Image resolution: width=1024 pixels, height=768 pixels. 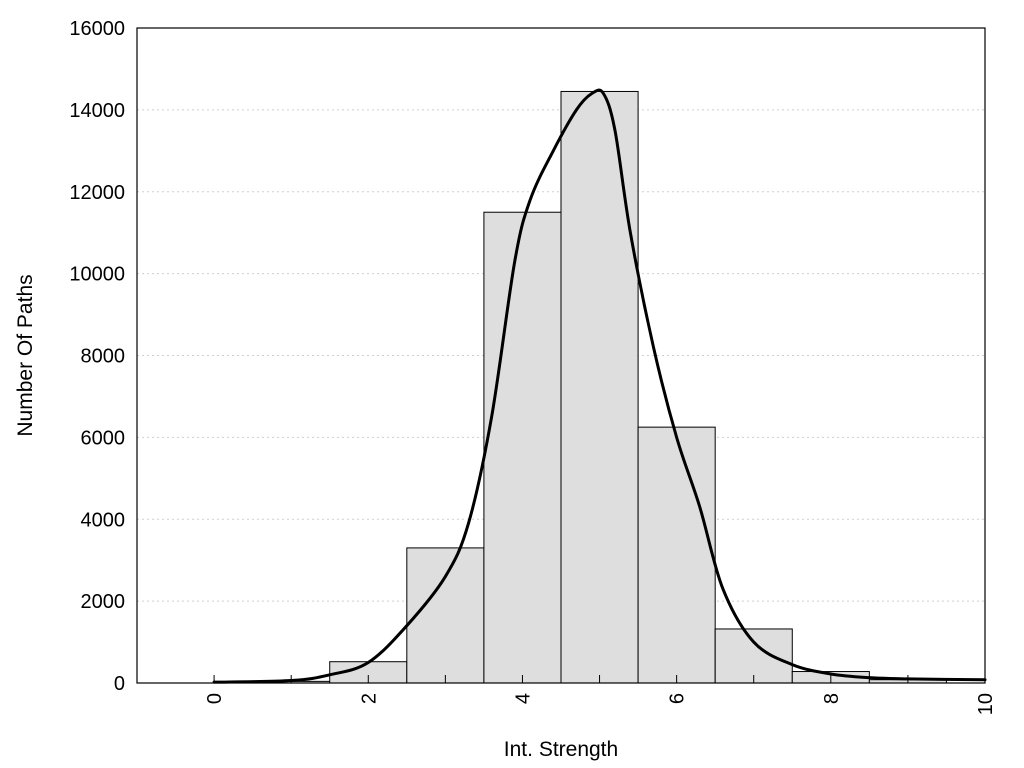 What do you see at coordinates (97, 193) in the screenshot?
I see `y-tick-label: 12000` at bounding box center [97, 193].